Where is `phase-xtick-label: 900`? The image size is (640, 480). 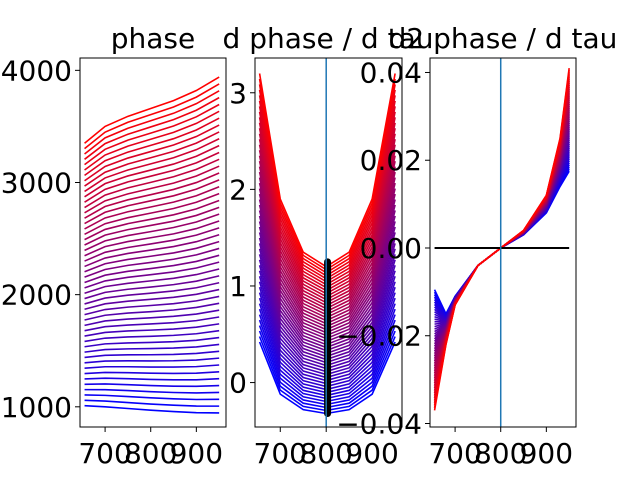
phase-xtick-label: 900 is located at coordinates (196, 453).